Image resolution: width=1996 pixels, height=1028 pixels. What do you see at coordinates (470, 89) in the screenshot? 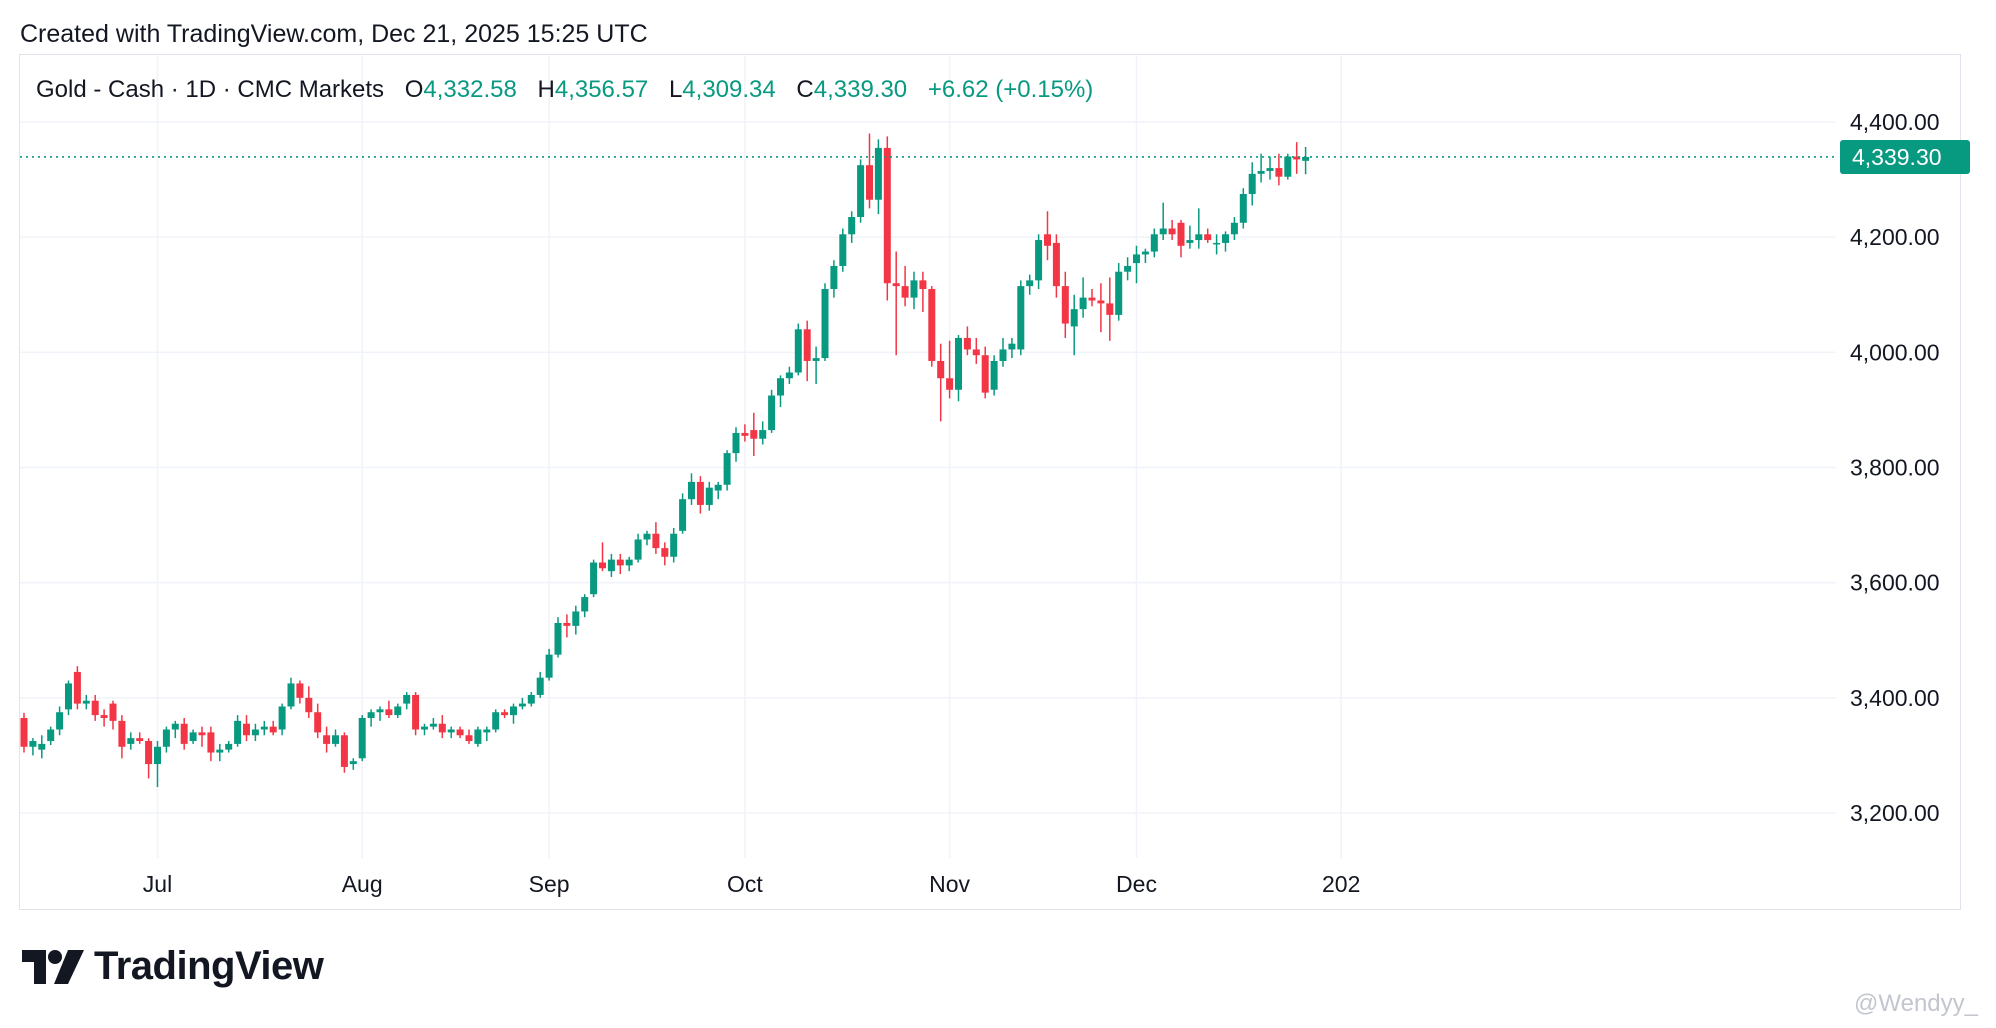
I see `open-value: 4,332.58` at bounding box center [470, 89].